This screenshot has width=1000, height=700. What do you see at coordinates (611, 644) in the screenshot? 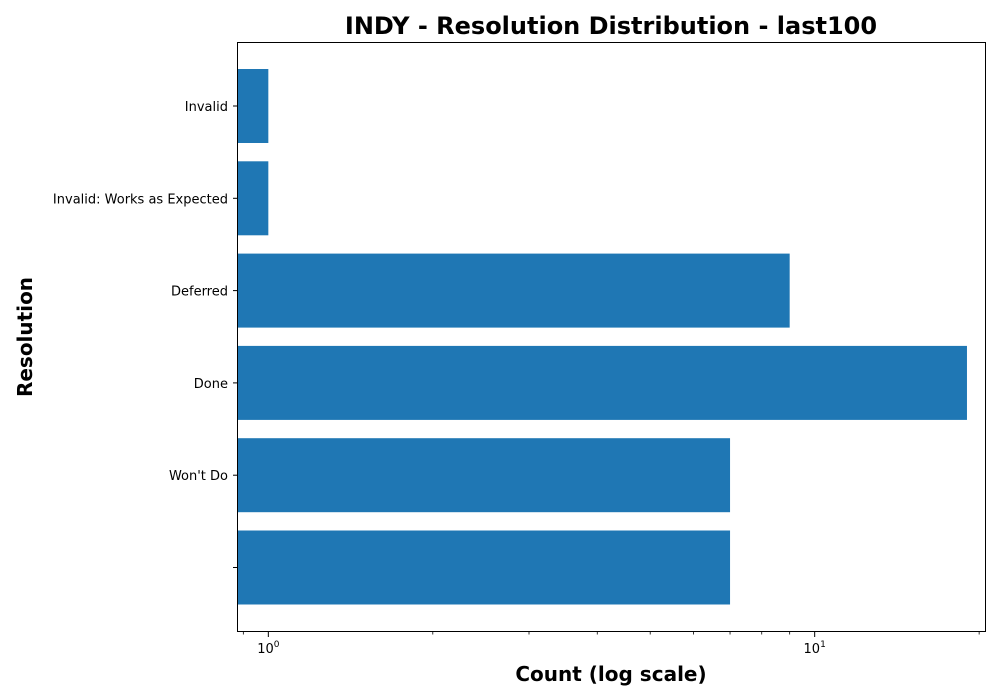
I see `x-axis-ticks: 100 10¹` at bounding box center [611, 644].